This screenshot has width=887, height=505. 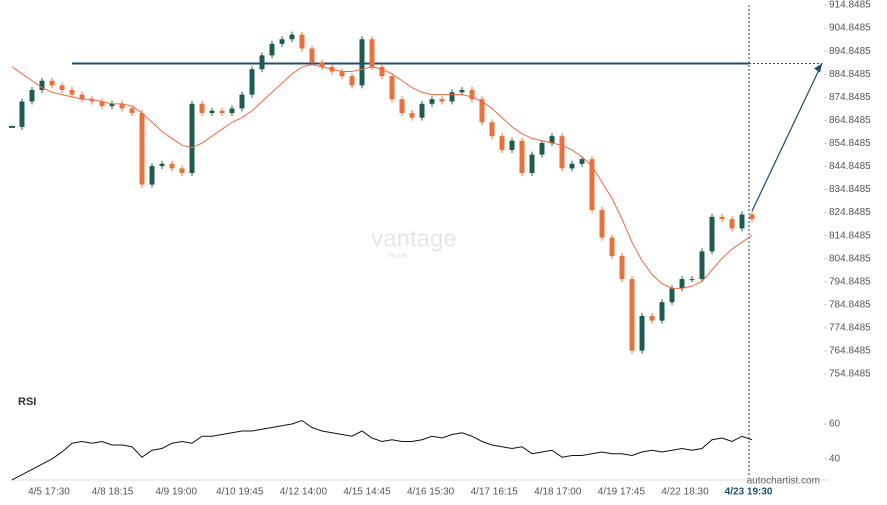 What do you see at coordinates (382, 450) in the screenshot?
I see `rsi-line` at bounding box center [382, 450].